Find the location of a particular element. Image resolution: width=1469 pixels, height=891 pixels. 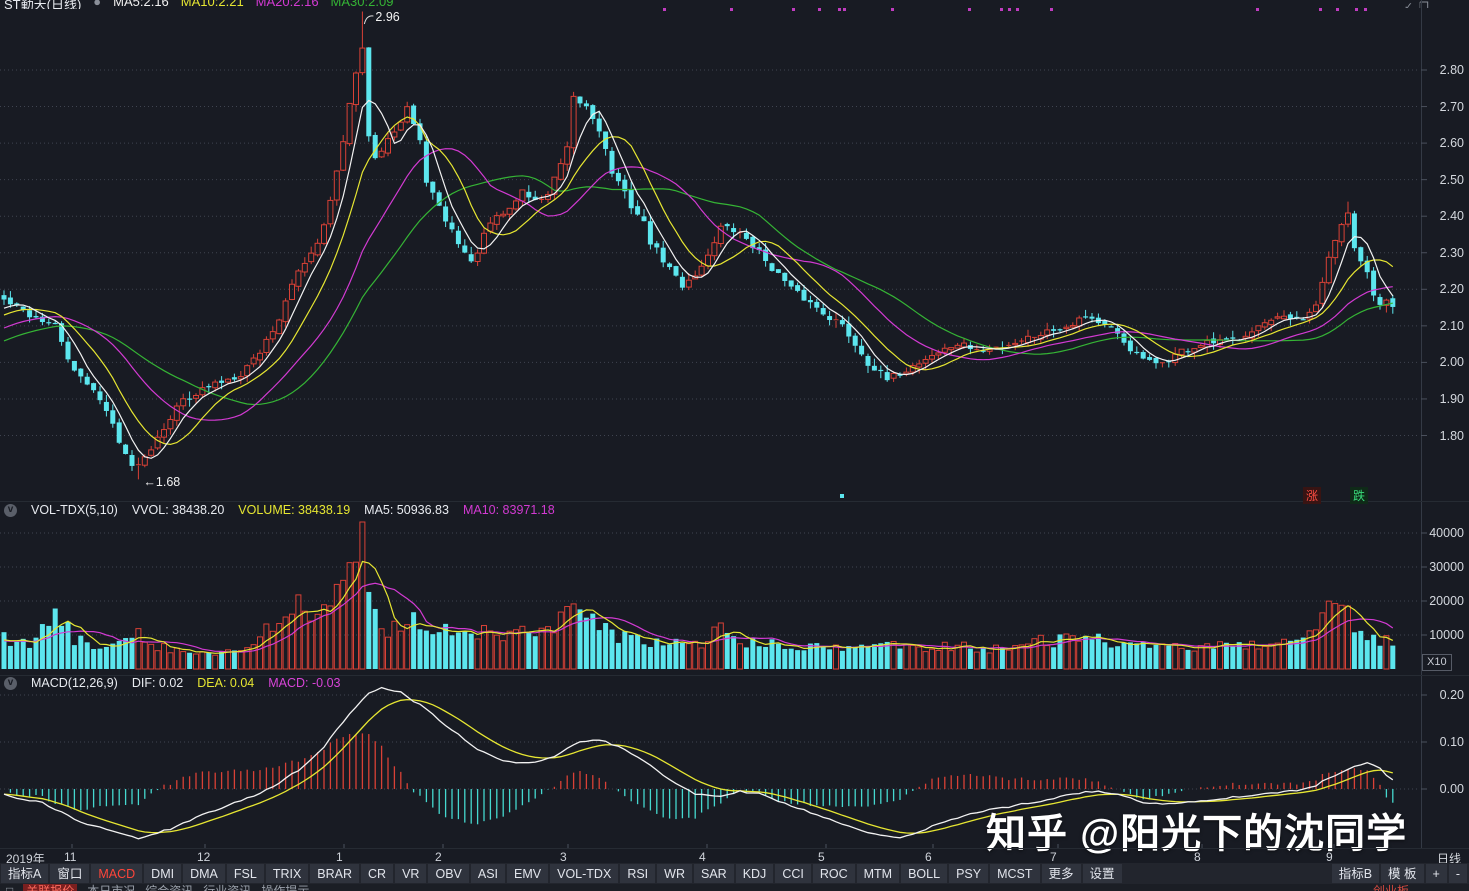

instrument-title: ST勤天(日线) is located at coordinates (43, 4).